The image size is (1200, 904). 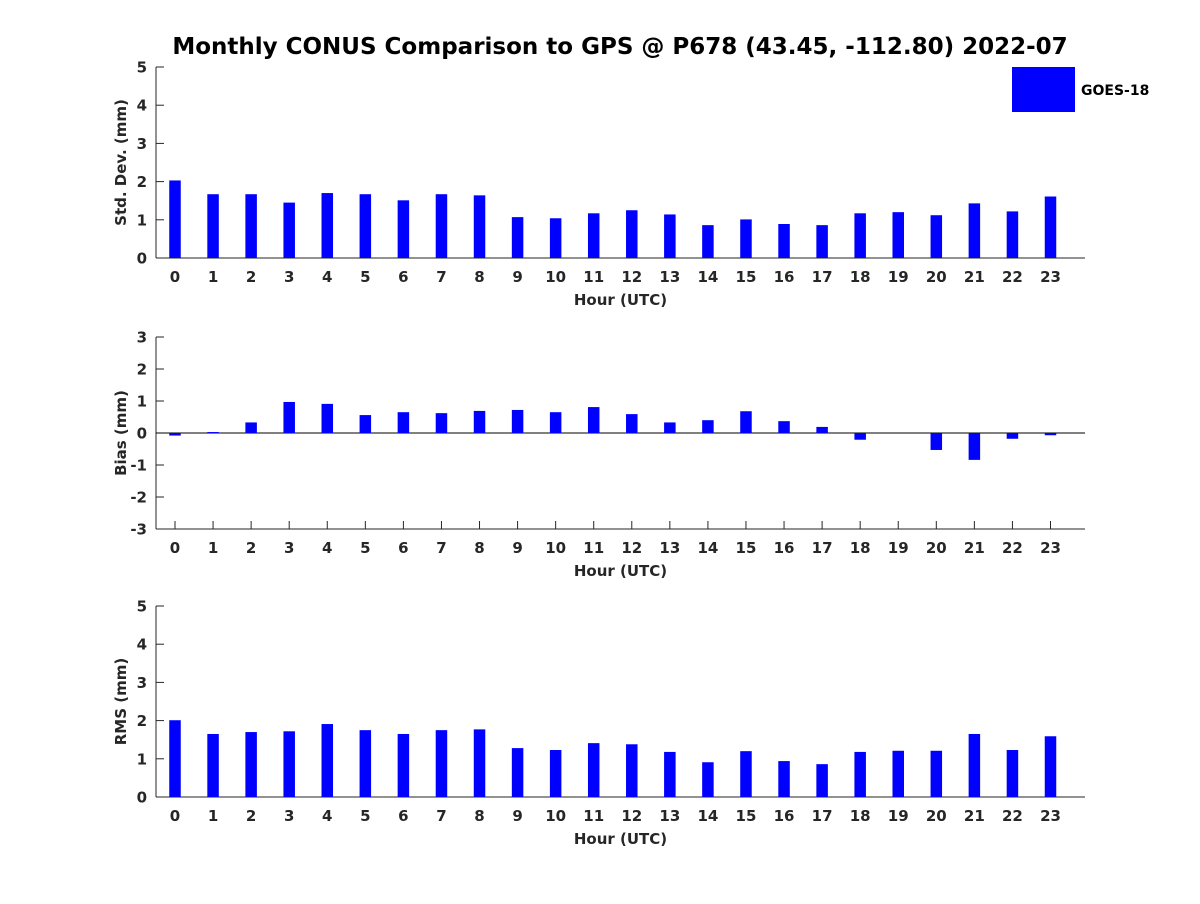 I want to click on x-tick-label-std: 20, so click(x=936, y=277).